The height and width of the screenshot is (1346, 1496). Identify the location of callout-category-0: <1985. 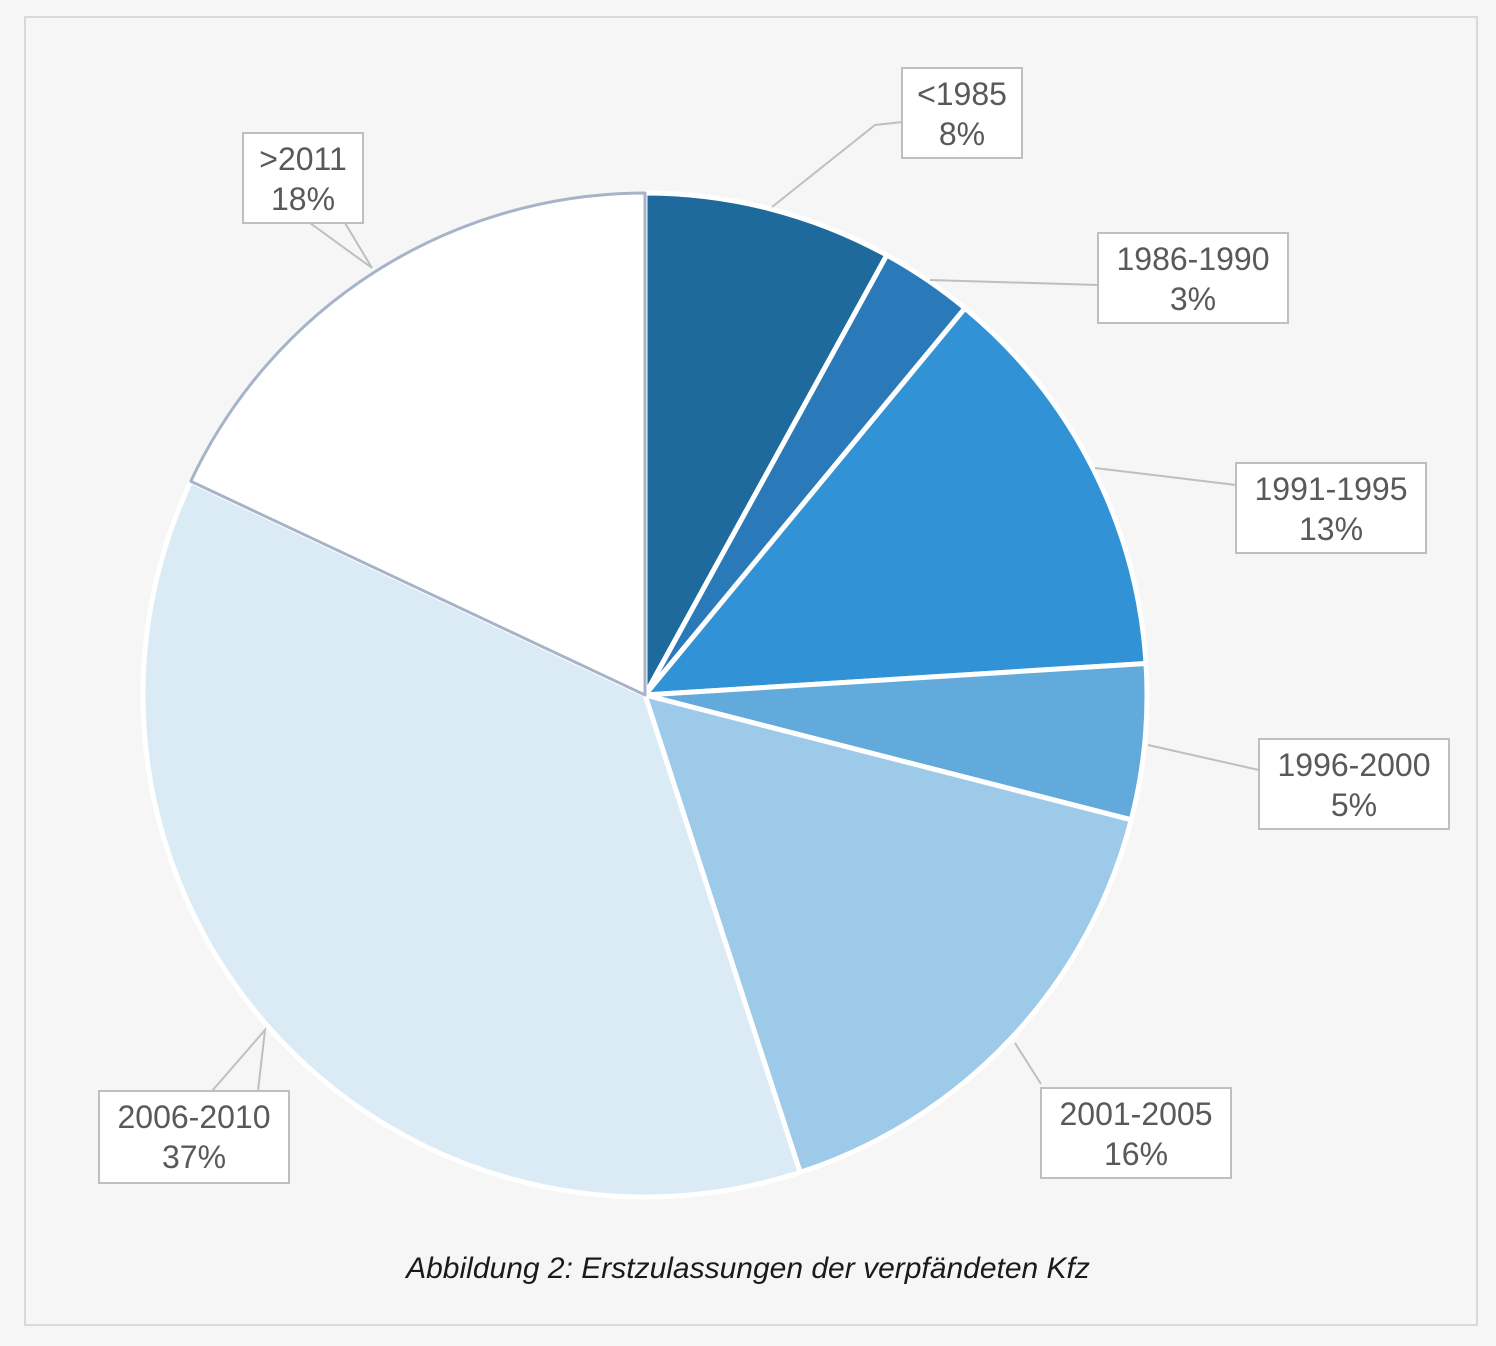
(962, 94).